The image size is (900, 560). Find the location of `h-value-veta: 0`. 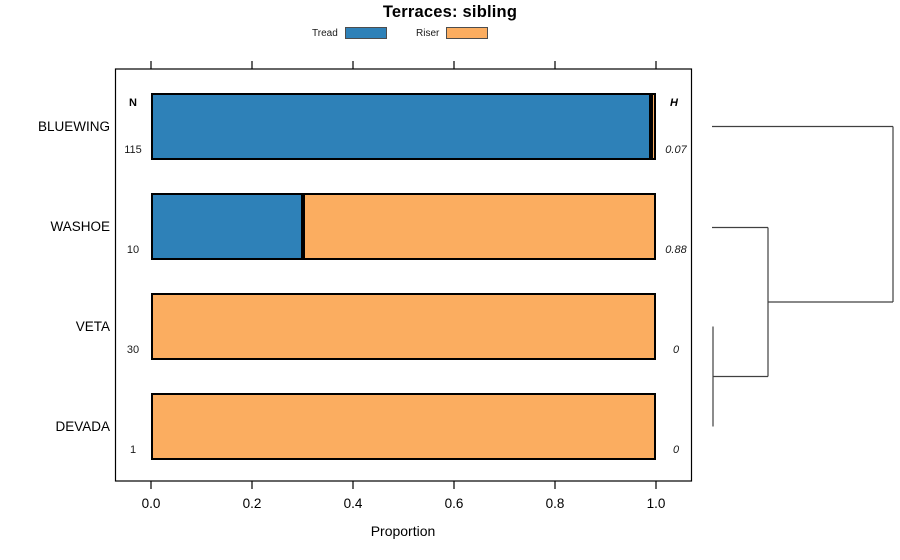

h-value-veta: 0 is located at coordinates (676, 350).